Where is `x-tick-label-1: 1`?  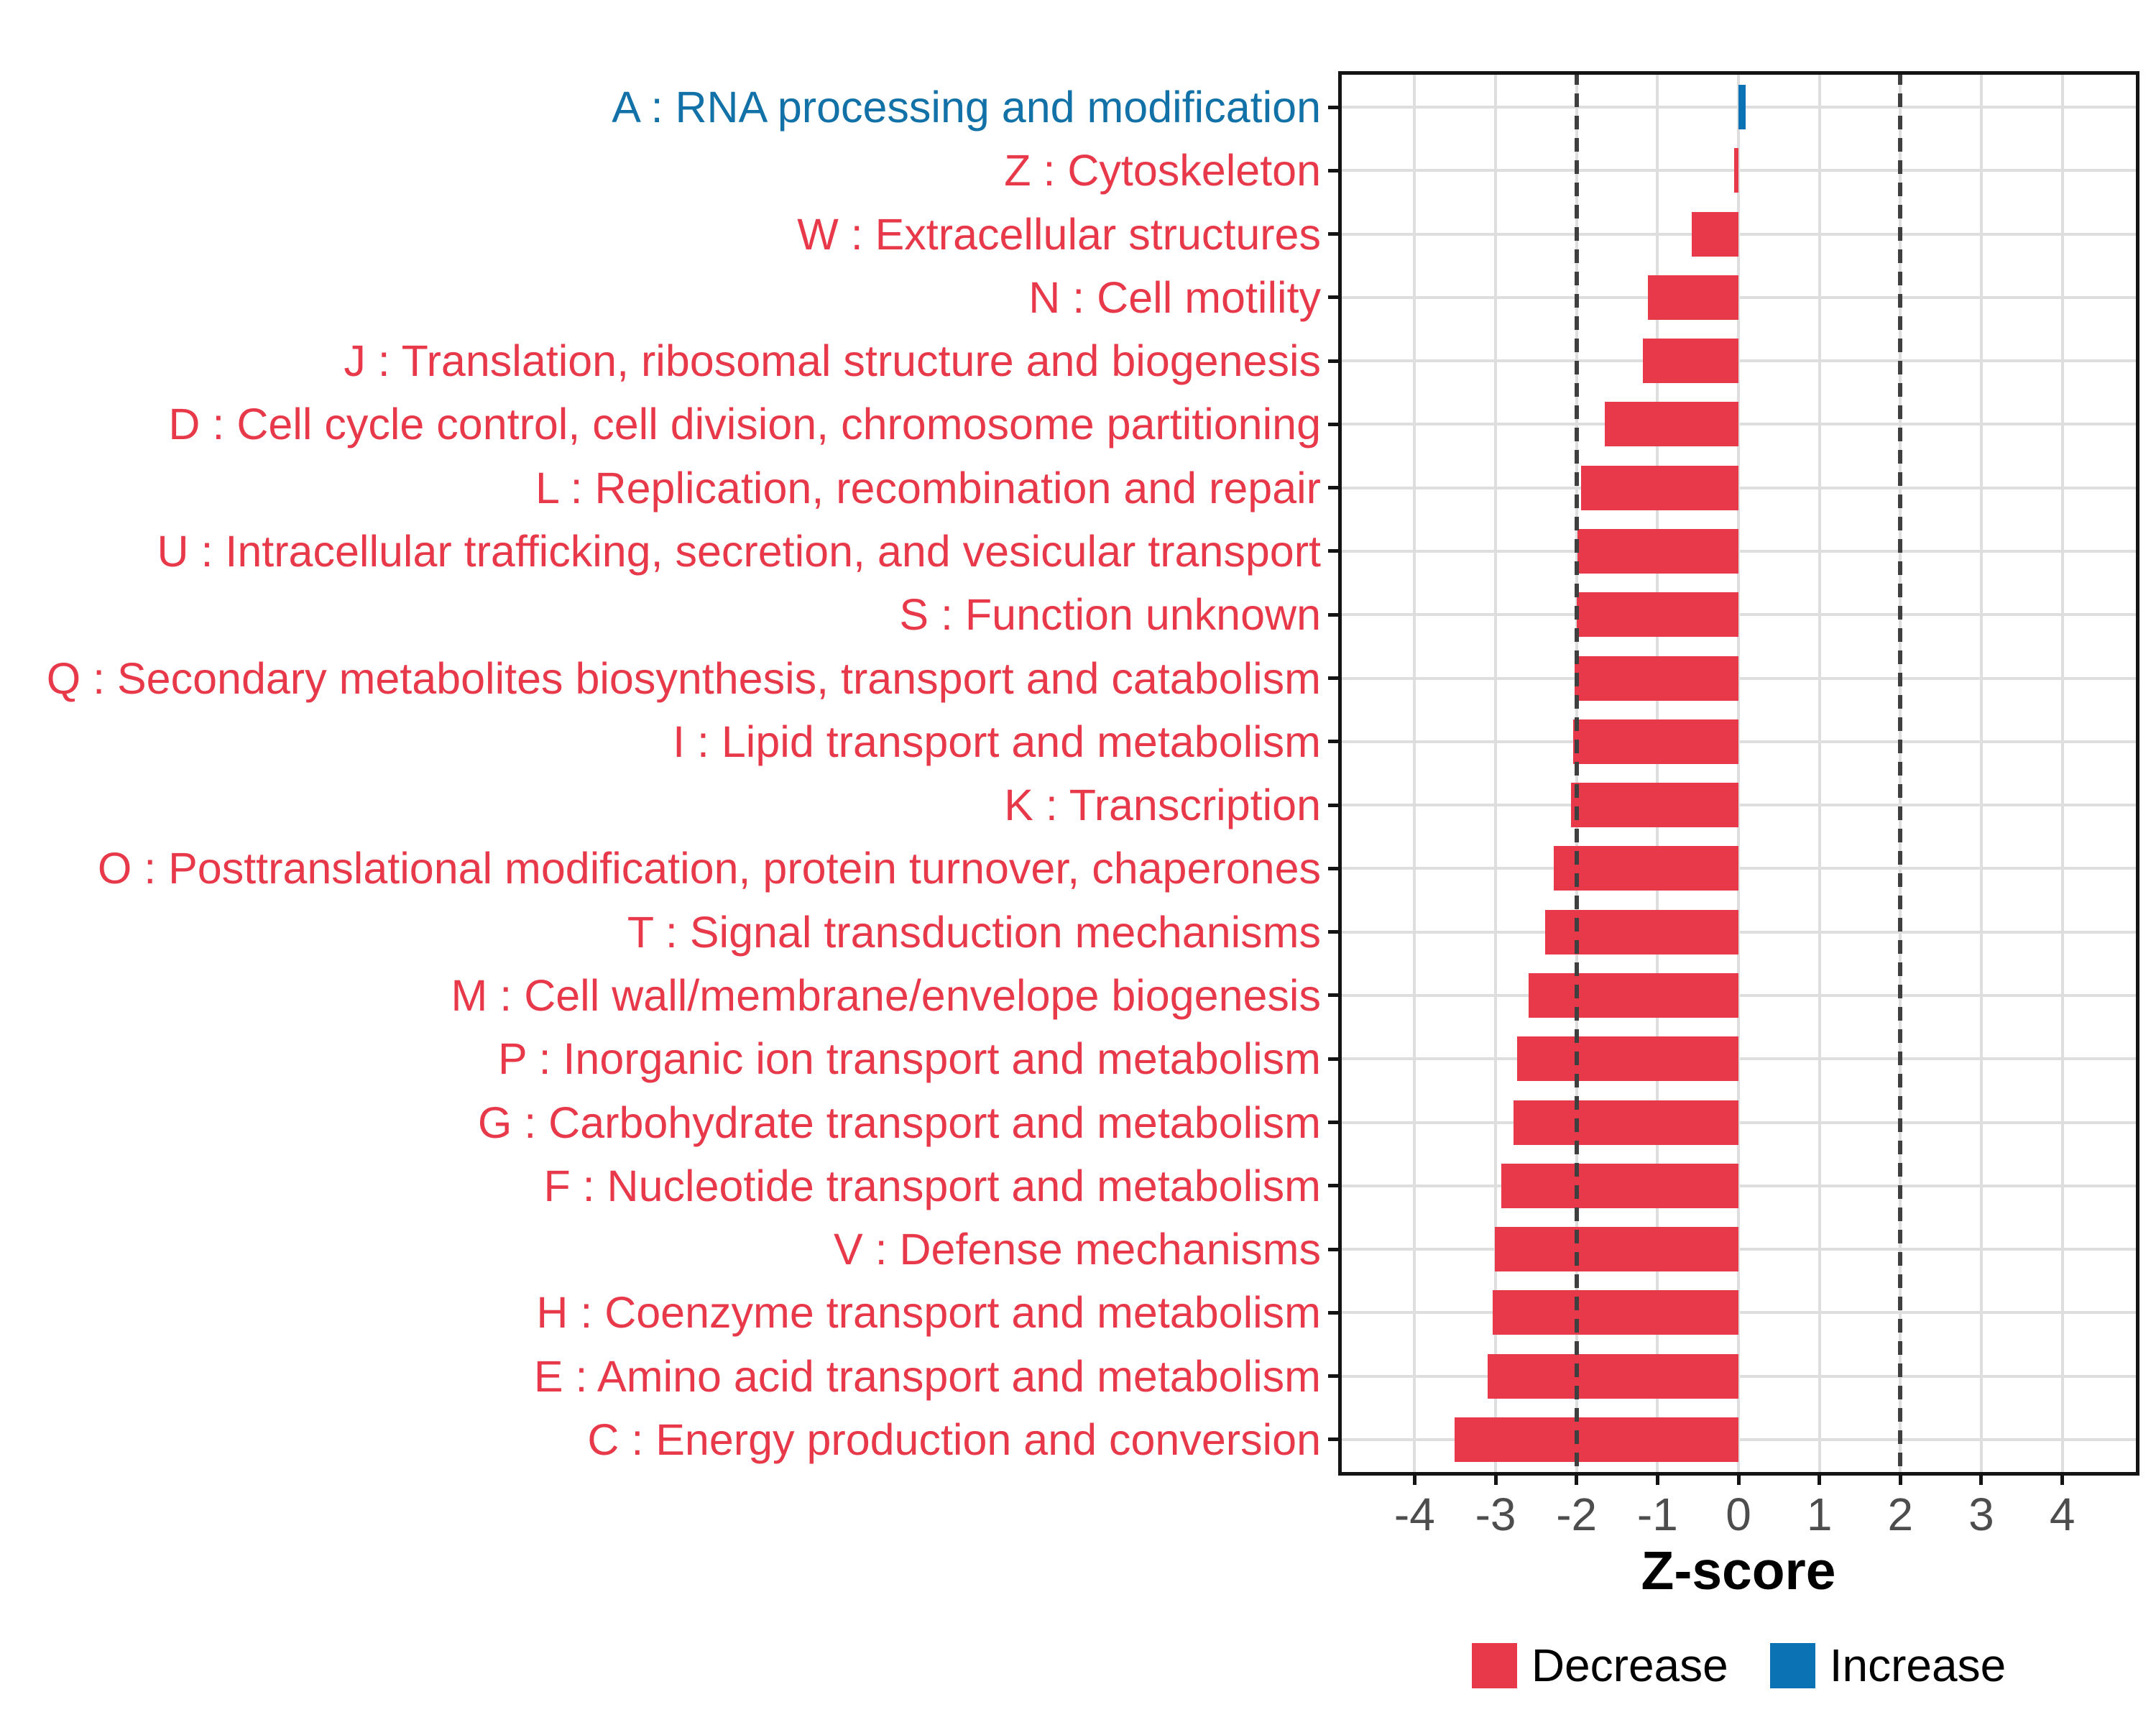
x-tick-label-1: 1 is located at coordinates (1819, 1514).